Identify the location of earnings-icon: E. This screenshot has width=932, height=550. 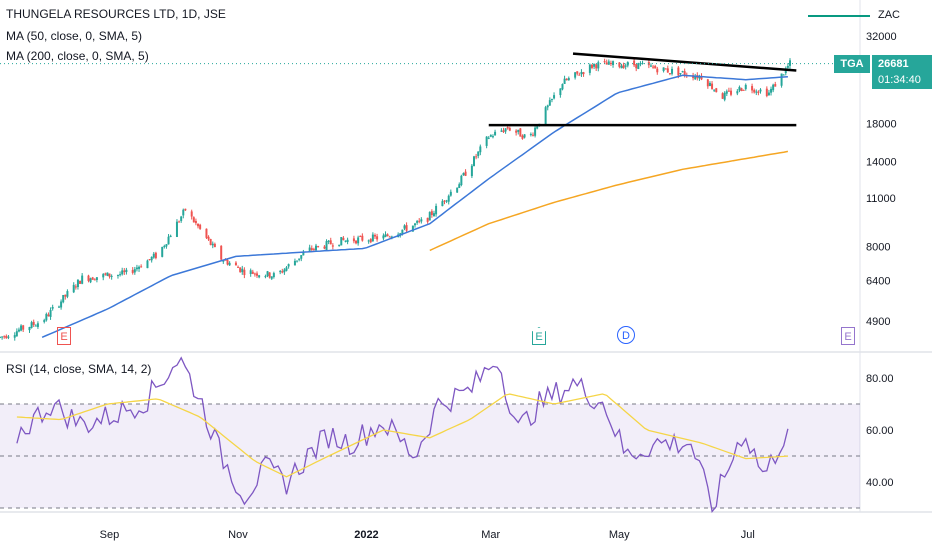
(64, 336).